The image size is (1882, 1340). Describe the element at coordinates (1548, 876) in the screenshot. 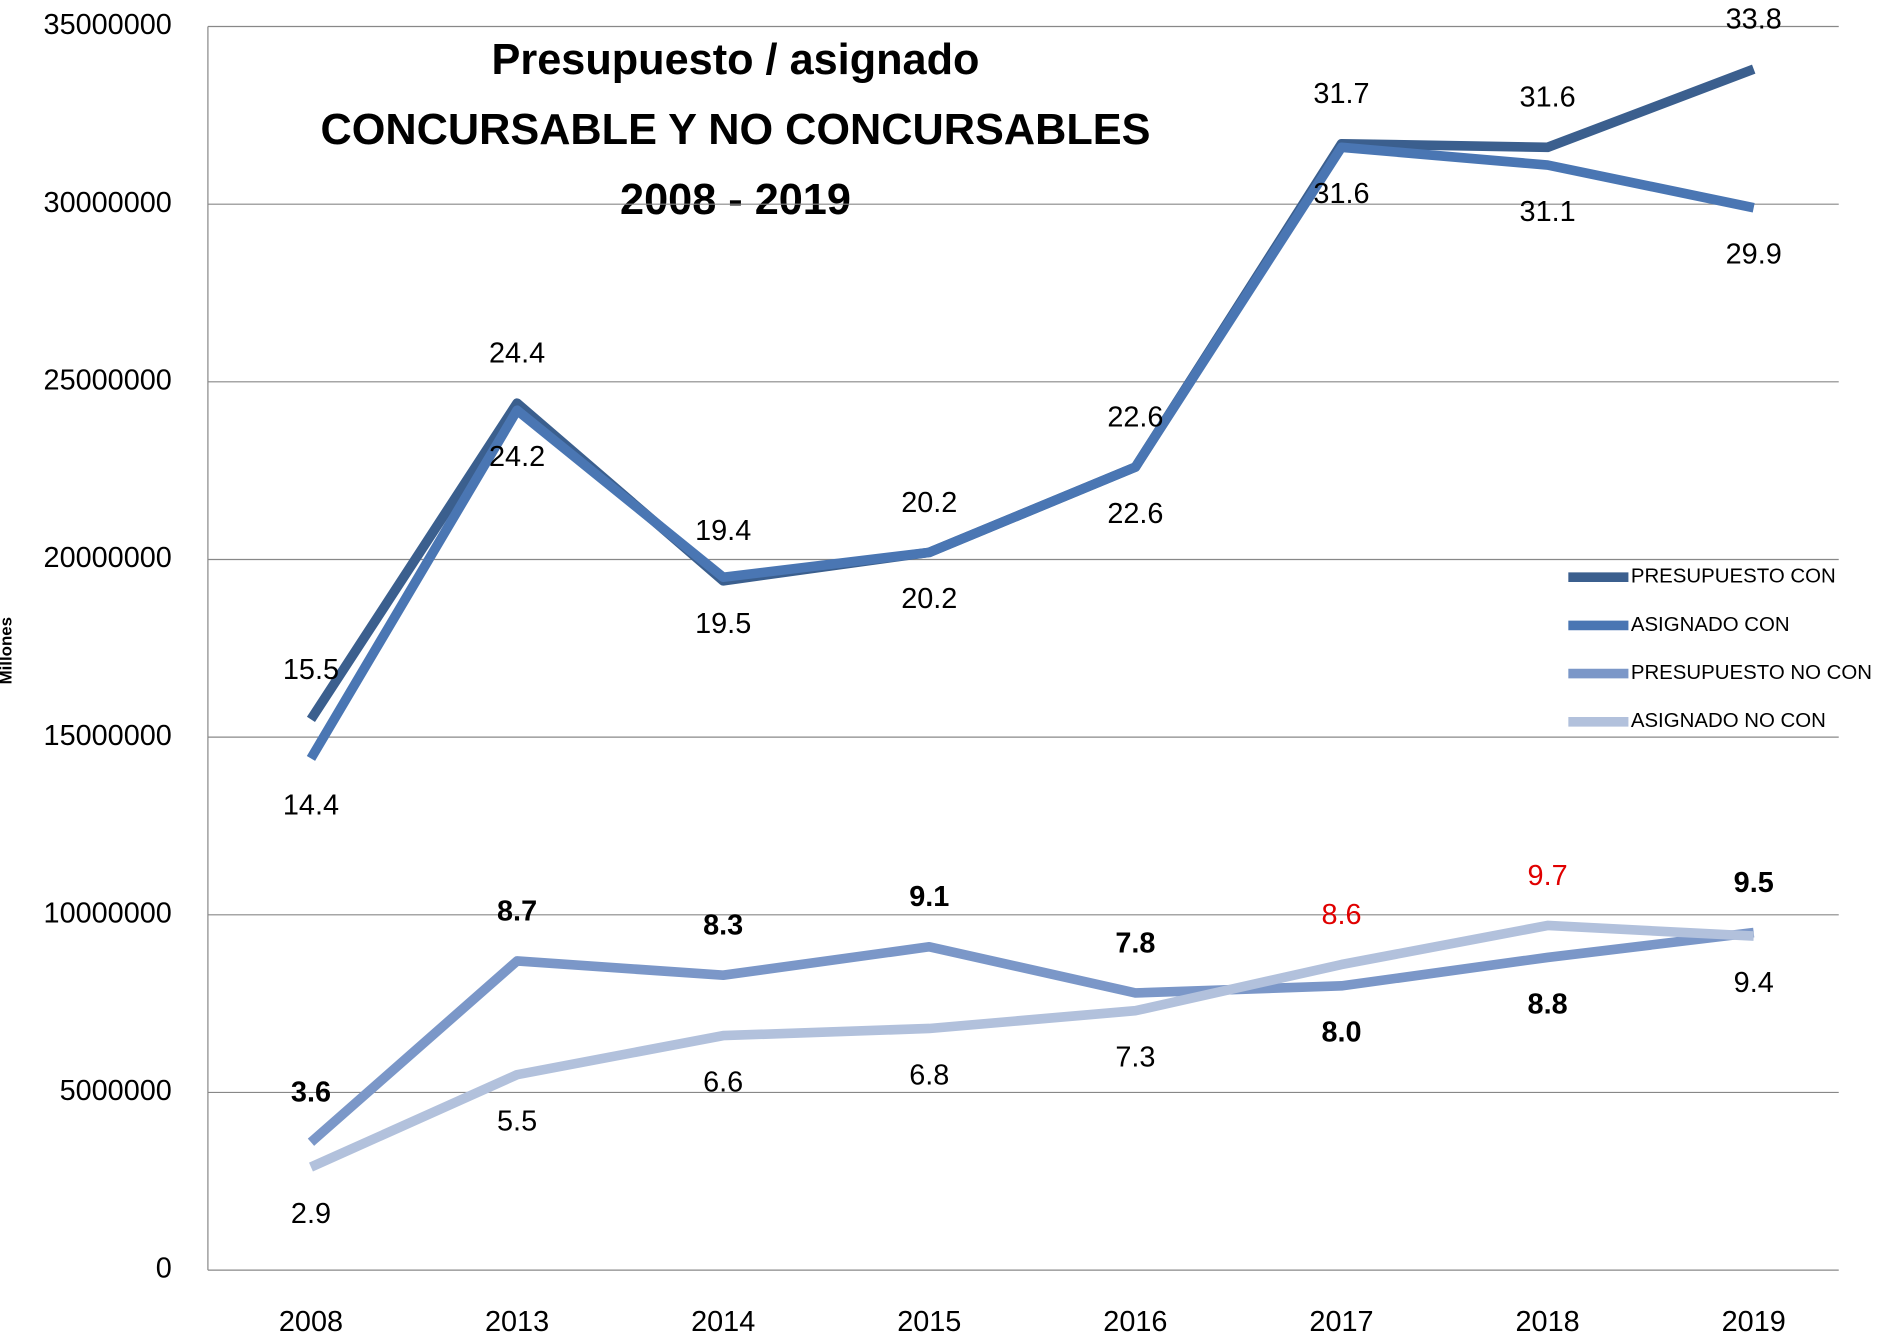

I see `data-label: 9.7` at that location.